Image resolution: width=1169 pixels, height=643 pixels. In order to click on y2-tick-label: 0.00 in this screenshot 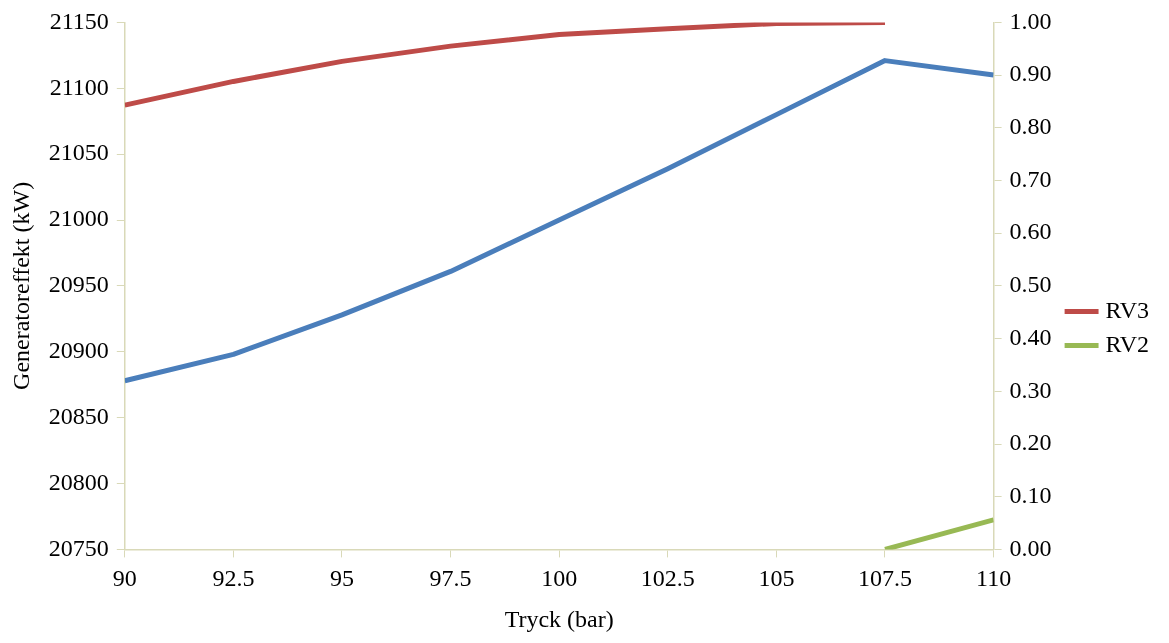, I will do `click(1030, 547)`.